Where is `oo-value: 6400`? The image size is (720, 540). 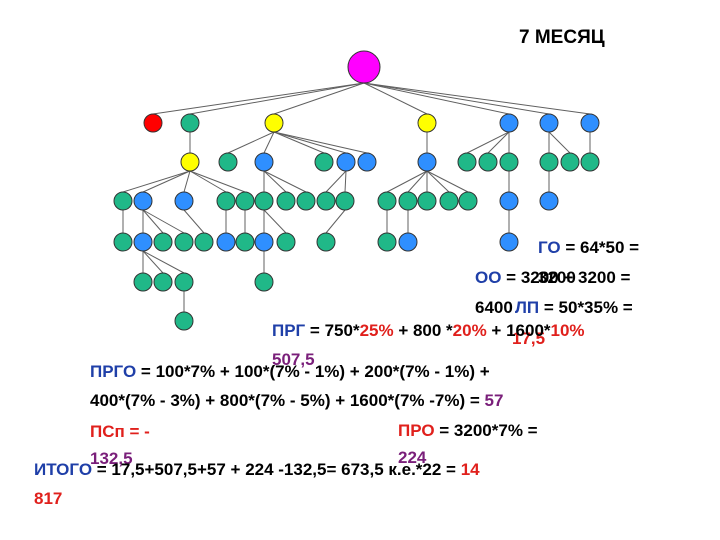
oo-value: 6400 is located at coordinates (494, 307).